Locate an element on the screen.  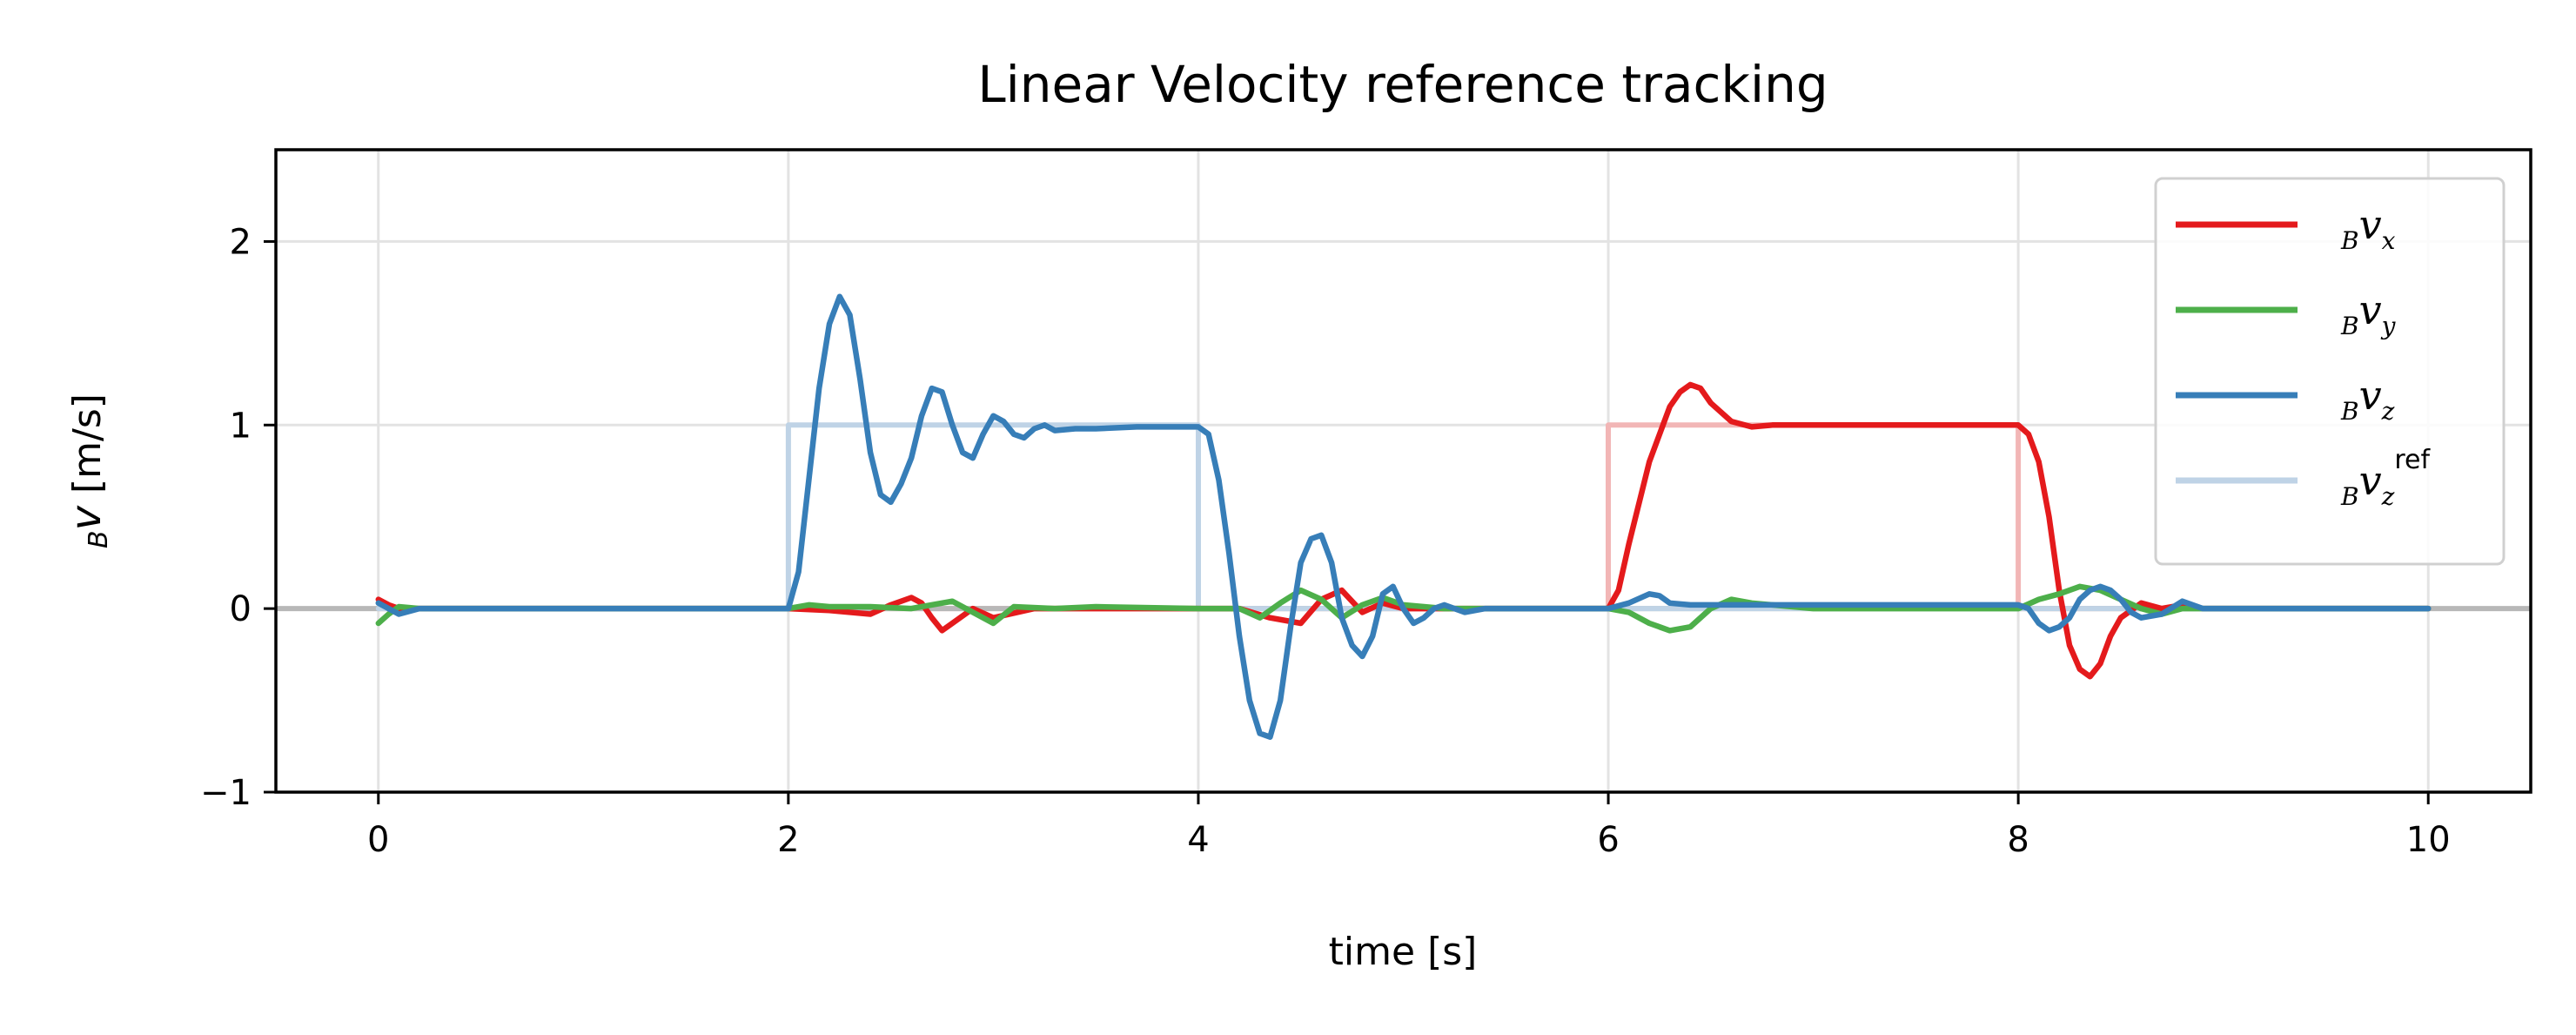
y-tick-label: 2 is located at coordinates (241, 242).